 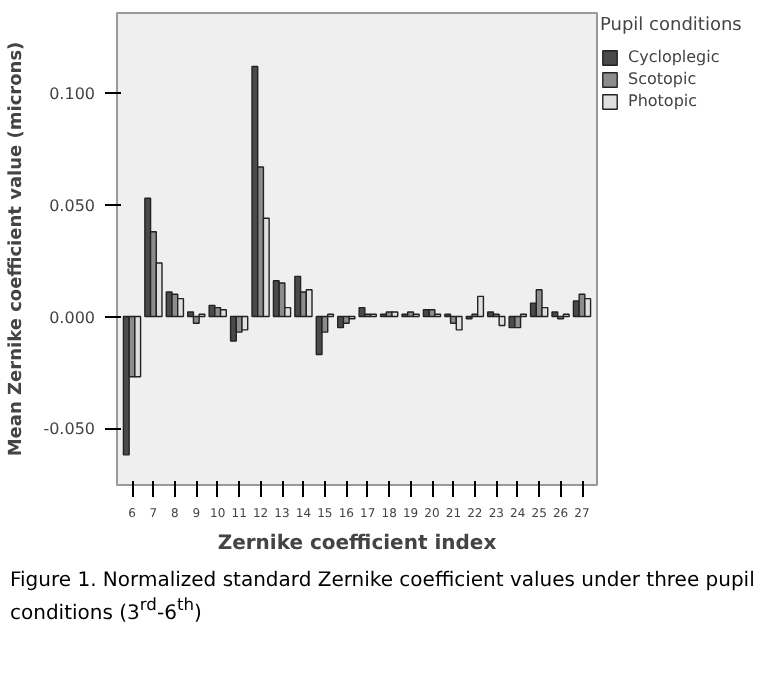 What do you see at coordinates (662, 78) in the screenshot?
I see `legend-label: Scotopic` at bounding box center [662, 78].